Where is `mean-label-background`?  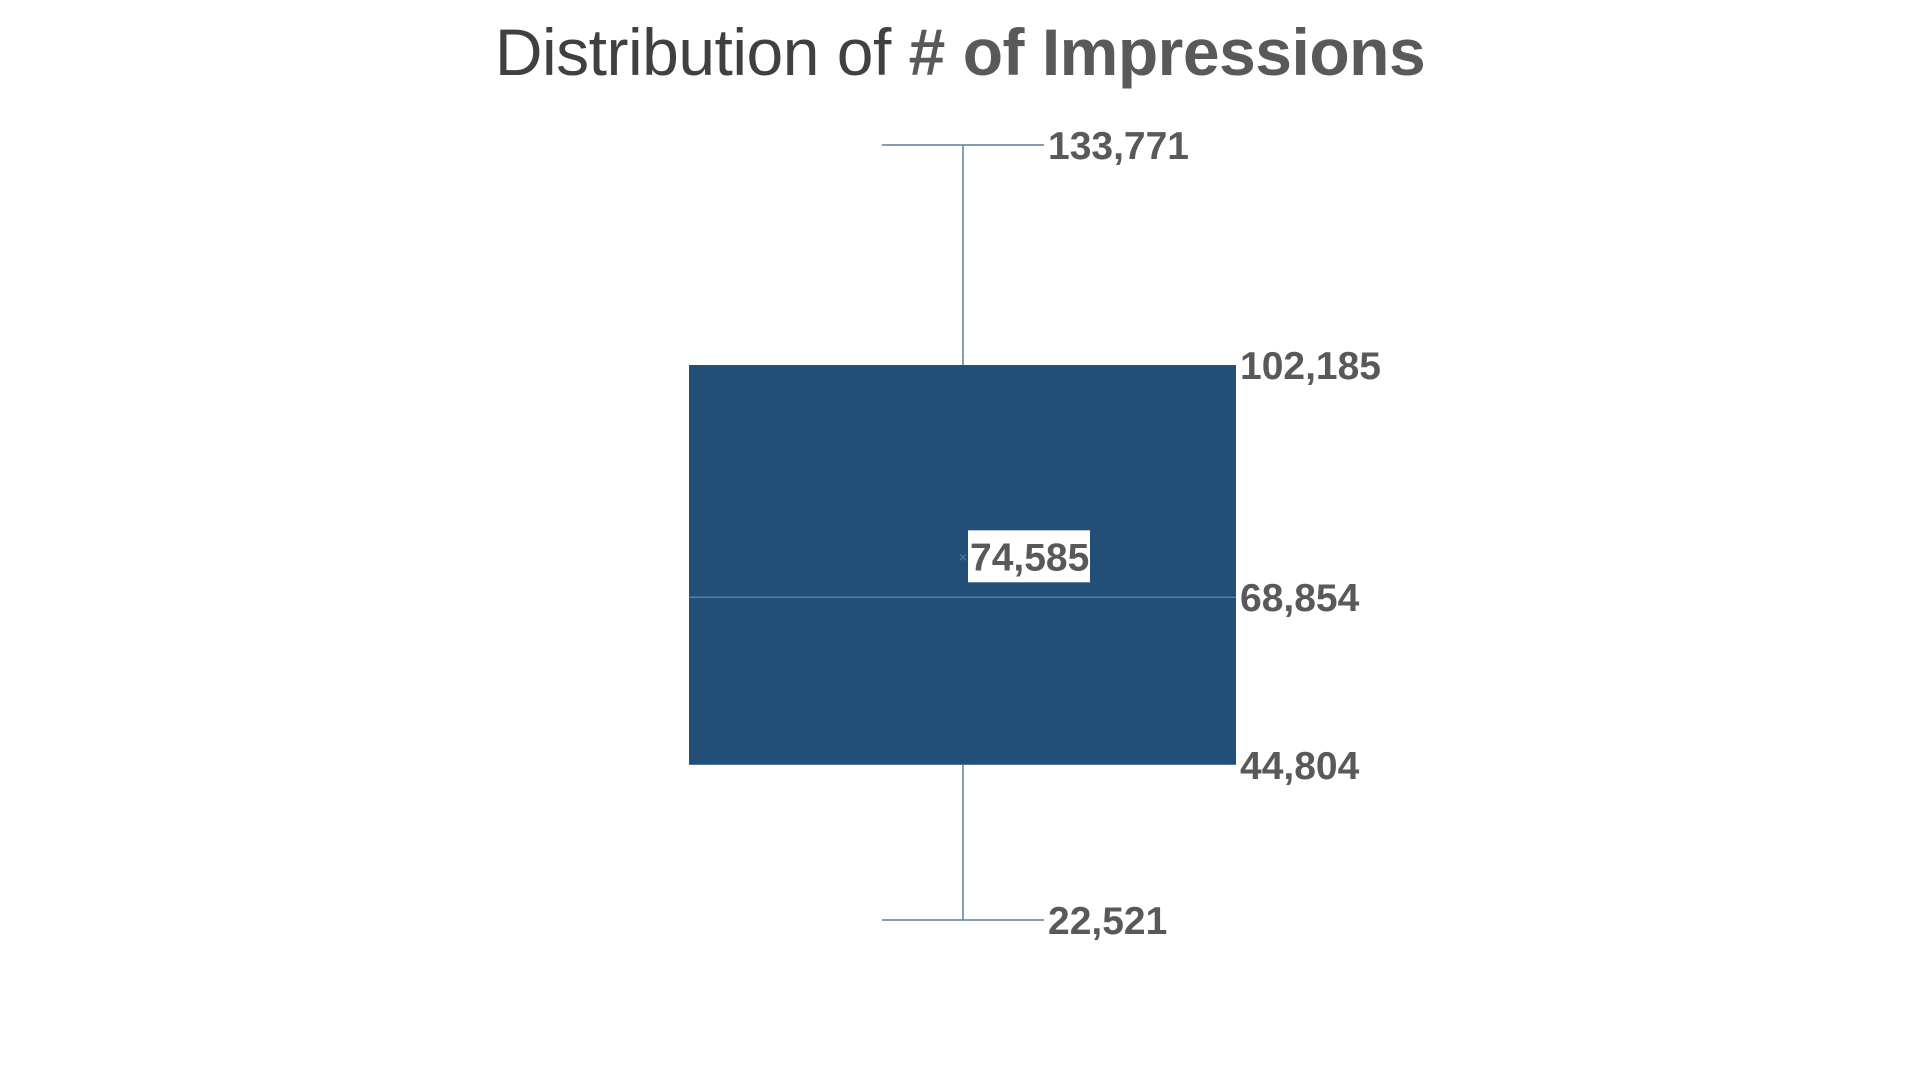 mean-label-background is located at coordinates (1029, 556).